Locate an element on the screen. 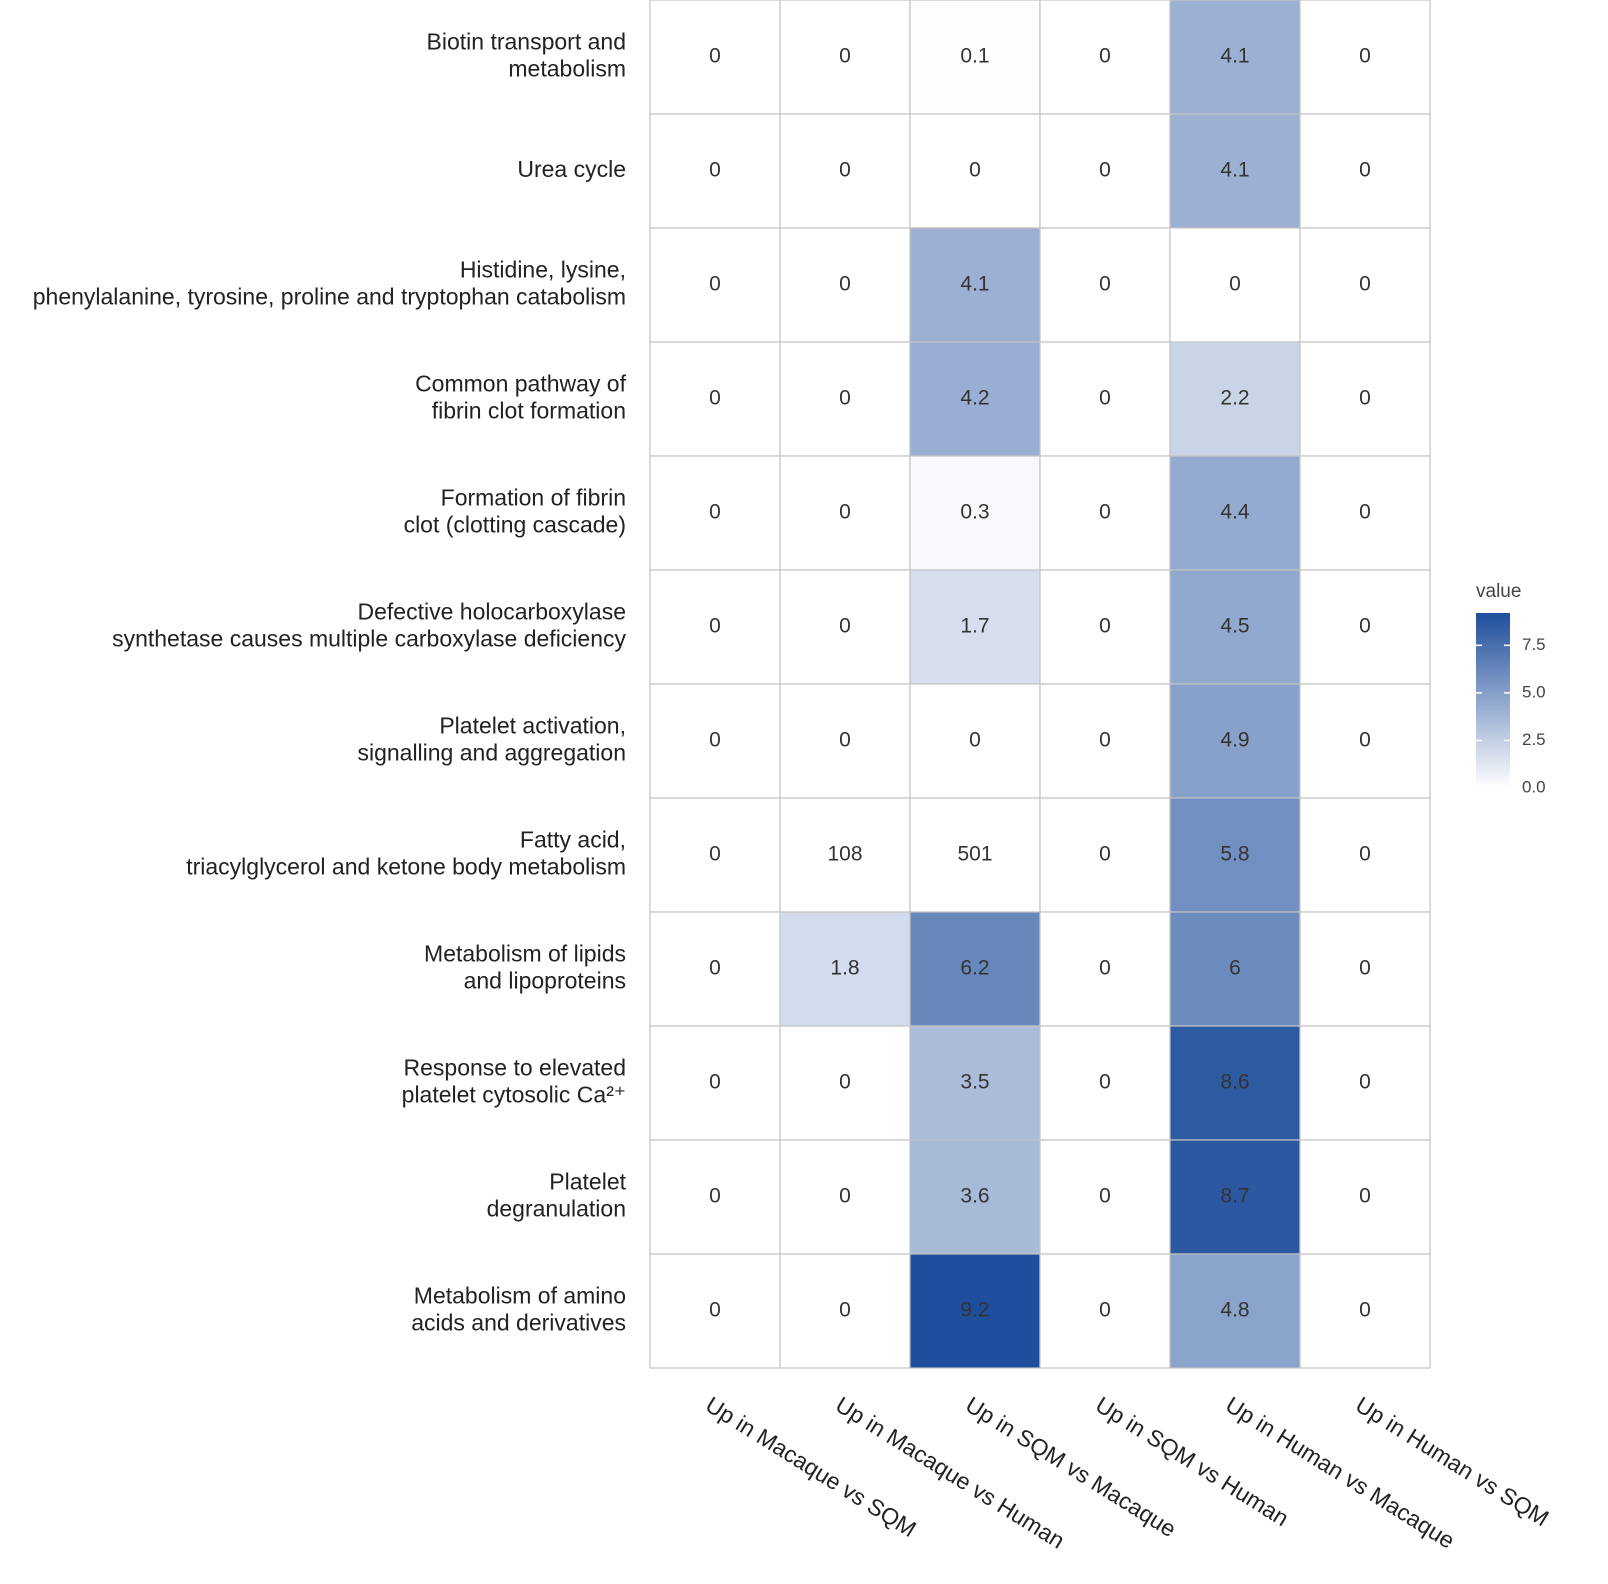 The width and height of the screenshot is (1608, 1584). cell-label: 2.2 is located at coordinates (1234, 398).